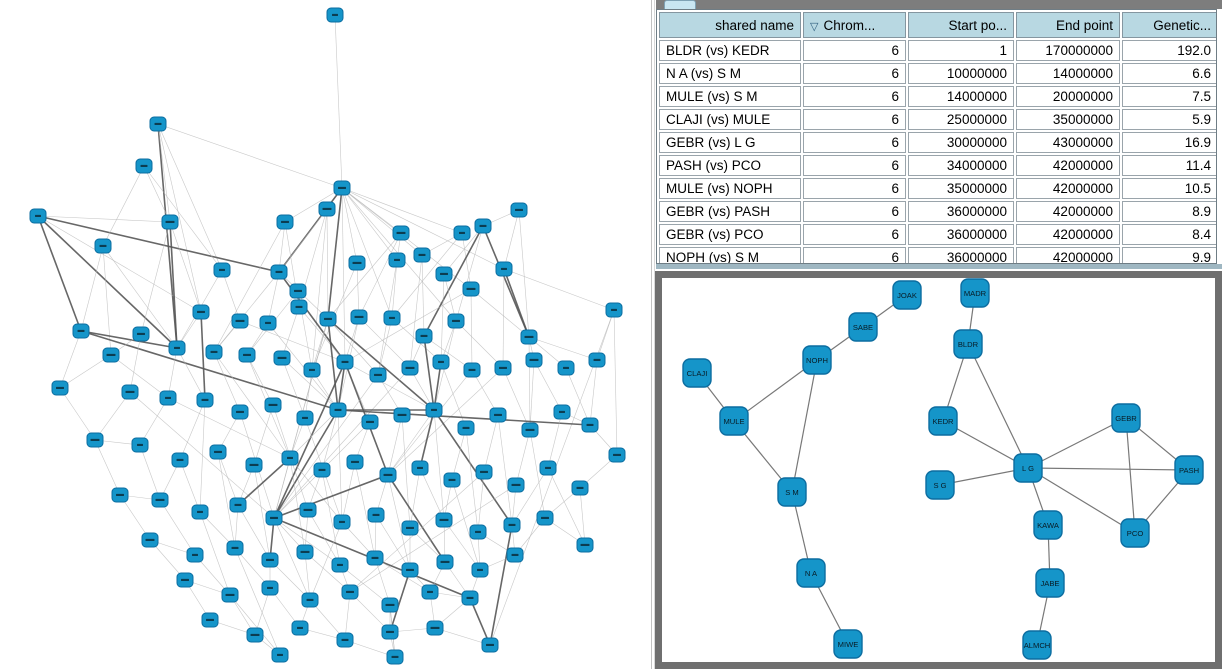 Image resolution: width=1222 pixels, height=669 pixels. Describe the element at coordinates (730, 96) in the screenshot. I see `table-cell: MULE (vs) S M` at that location.